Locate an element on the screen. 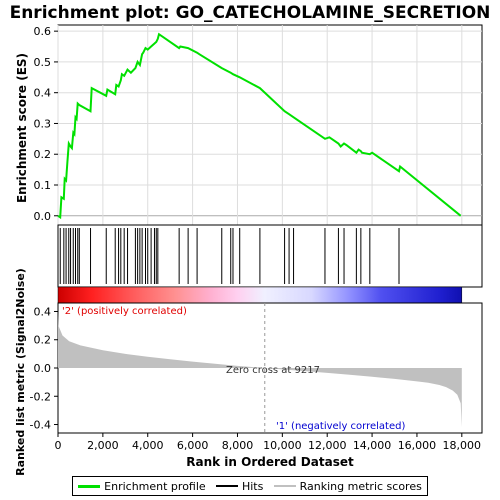 This screenshot has height=500, width=500. legend-item-hits: Hits is located at coordinates (239, 486).